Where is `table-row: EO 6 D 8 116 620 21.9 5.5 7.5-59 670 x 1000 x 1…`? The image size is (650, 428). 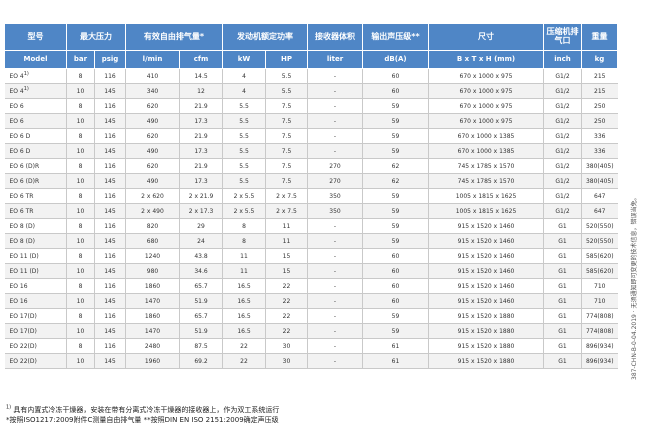 table-row: EO 6 D 8 116 620 21.9 5.5 7.5-59 670 x 1000 x 1… is located at coordinates (311, 136).